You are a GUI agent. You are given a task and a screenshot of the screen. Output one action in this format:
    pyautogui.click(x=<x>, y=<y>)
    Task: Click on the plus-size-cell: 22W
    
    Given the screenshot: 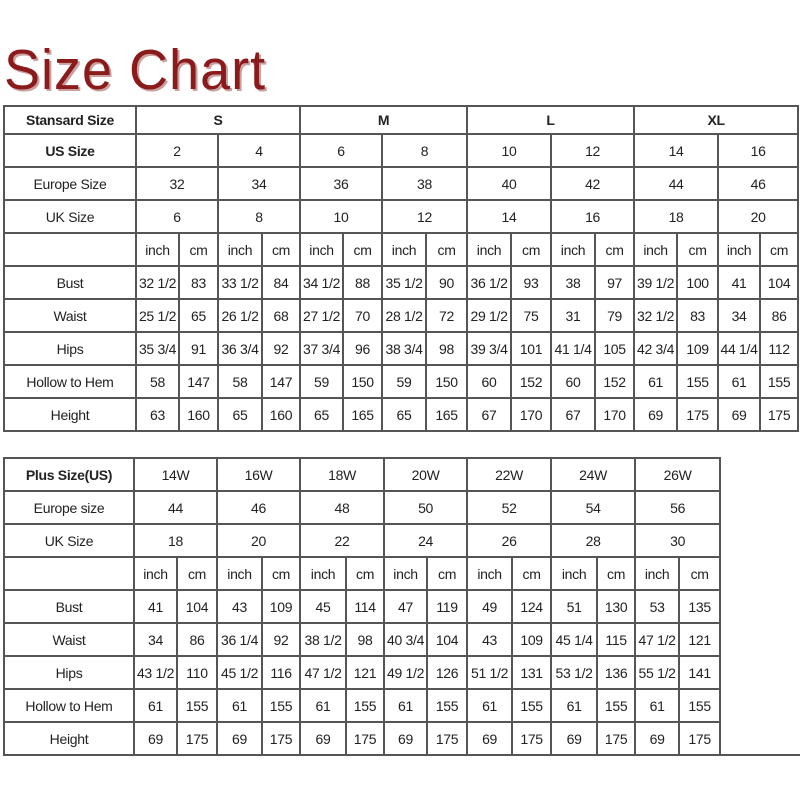 What is the action you would take?
    pyautogui.click(x=509, y=474)
    